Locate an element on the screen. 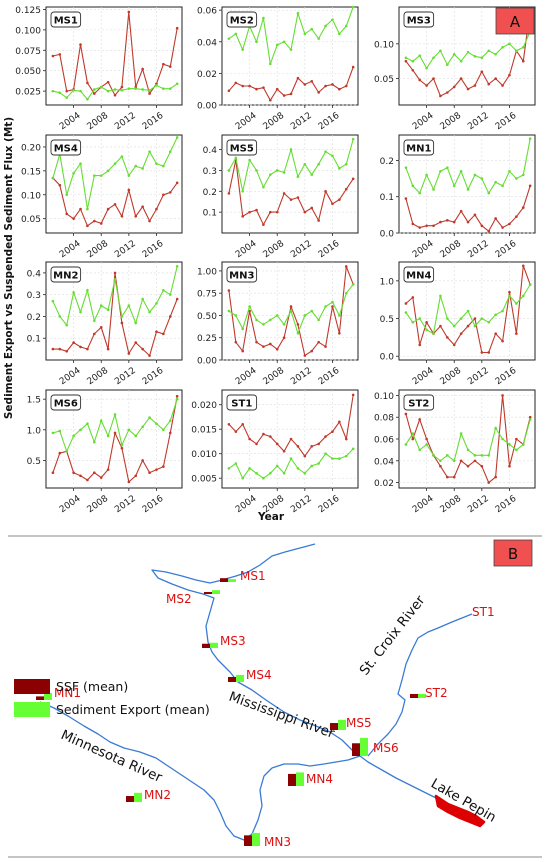  y-tick-label: 0.02 is located at coordinates (207, 75).